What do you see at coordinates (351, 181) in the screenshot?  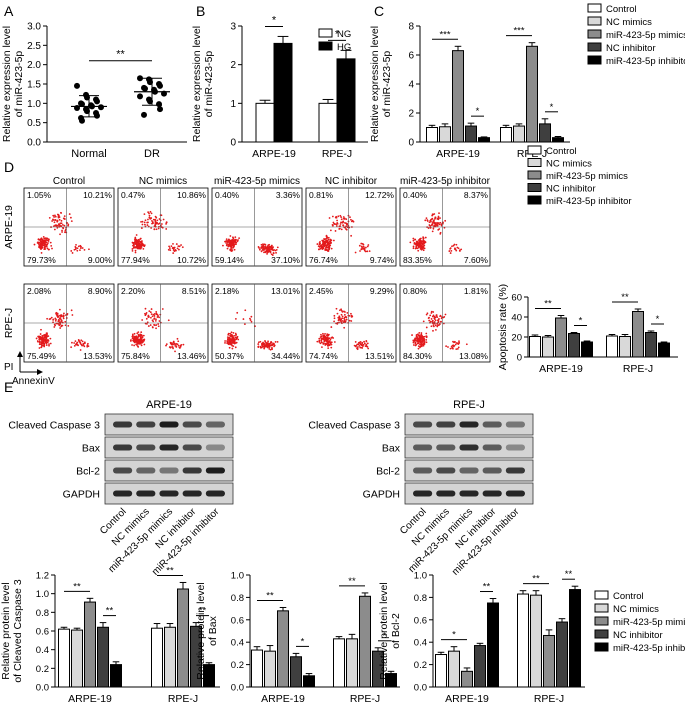 I see `flow-column-title: NC inhibitor` at bounding box center [351, 181].